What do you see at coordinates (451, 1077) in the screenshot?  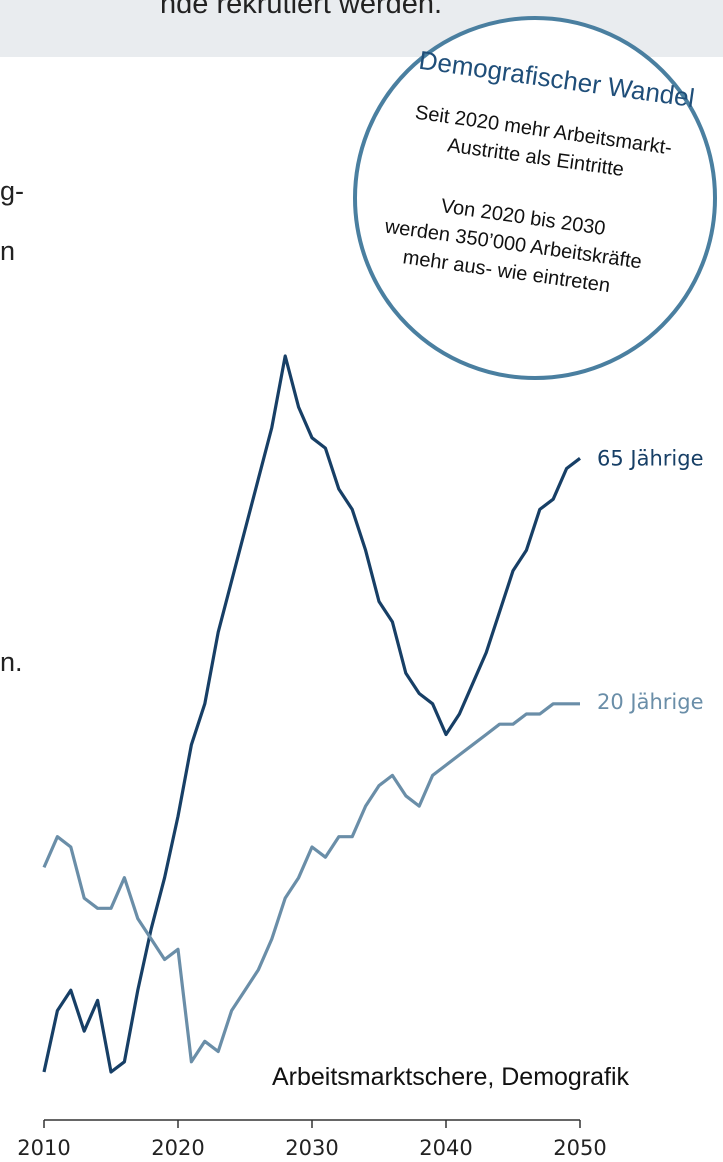 I see `source-note: Arbeitsmarktschere, Demografik` at bounding box center [451, 1077].